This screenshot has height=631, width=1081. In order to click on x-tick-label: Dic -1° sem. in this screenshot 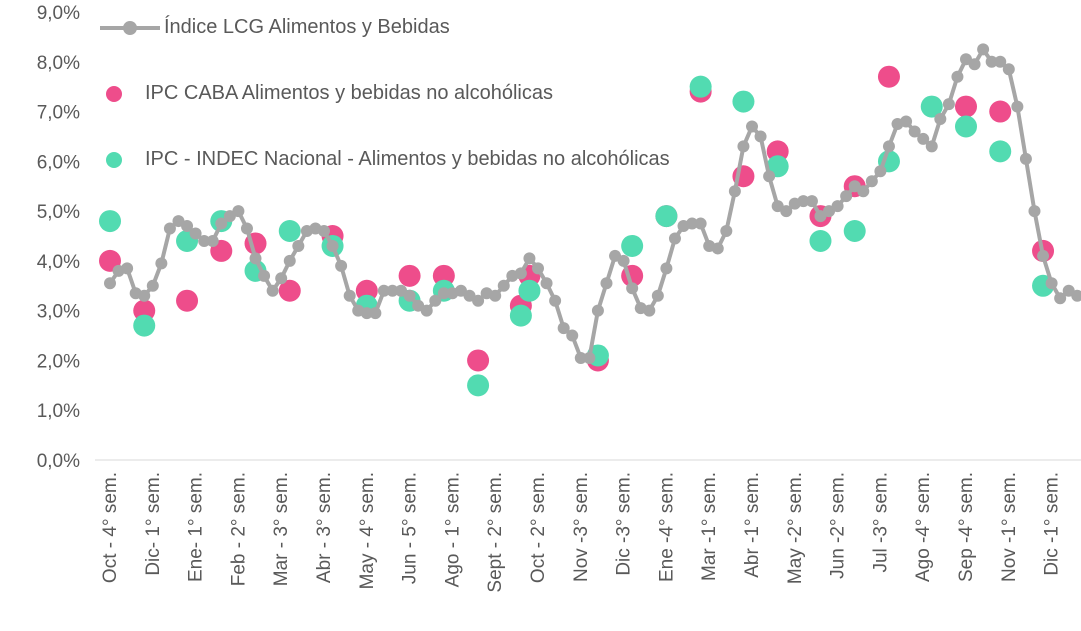, I will do `click(1052, 524)`.